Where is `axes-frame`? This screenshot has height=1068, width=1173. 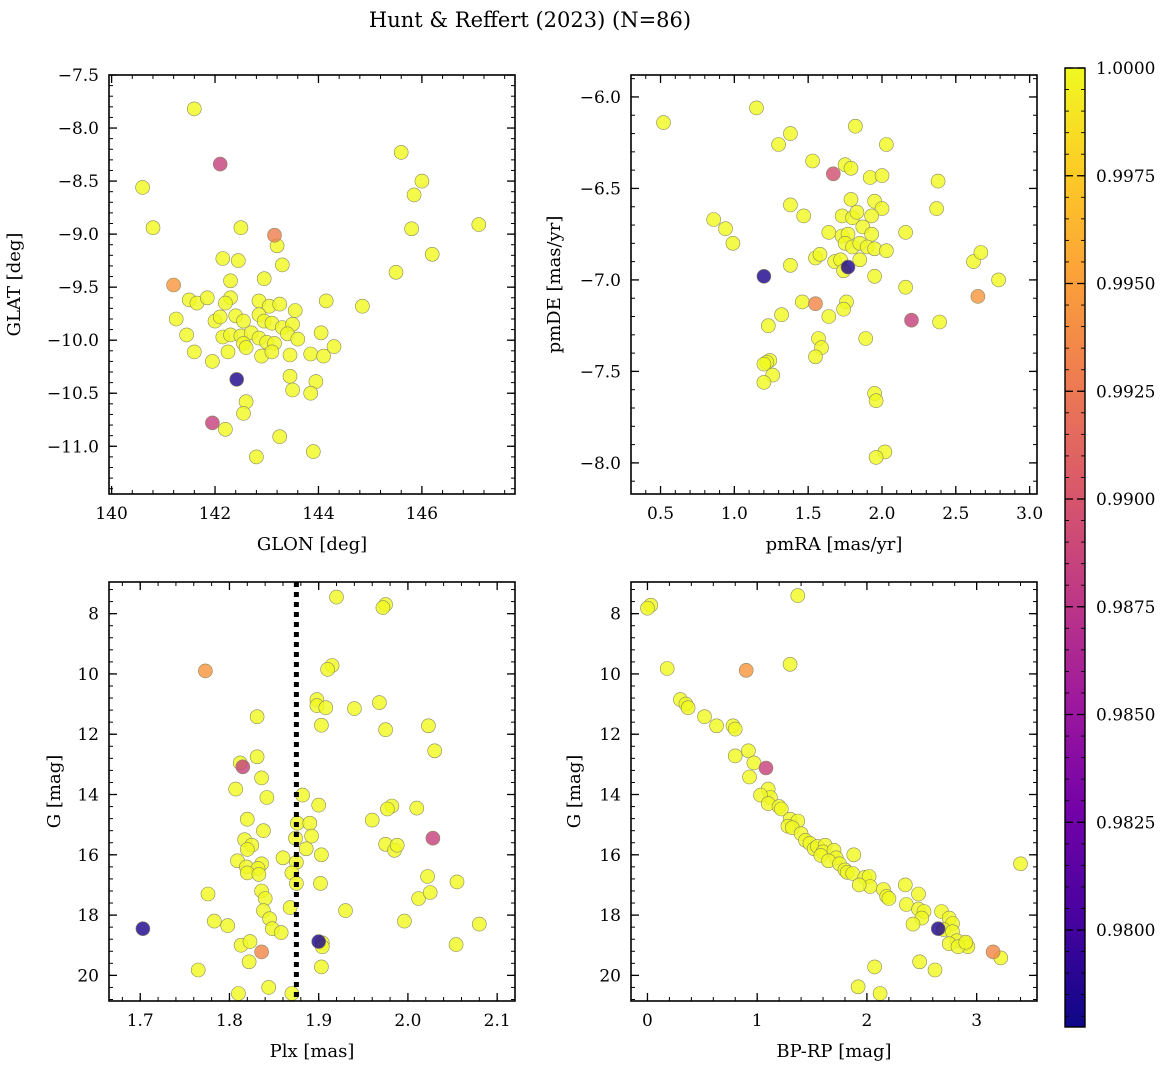
axes-frame is located at coordinates (312, 791).